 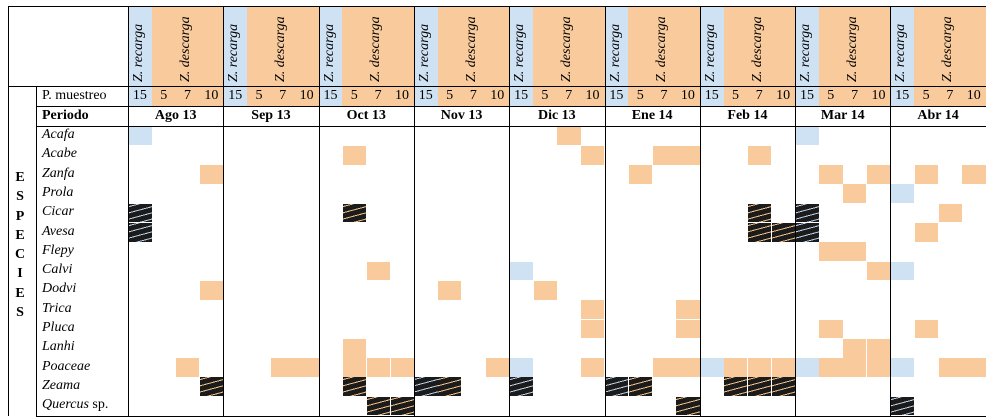 I want to click on species-name: Dodvi, so click(x=59, y=289).